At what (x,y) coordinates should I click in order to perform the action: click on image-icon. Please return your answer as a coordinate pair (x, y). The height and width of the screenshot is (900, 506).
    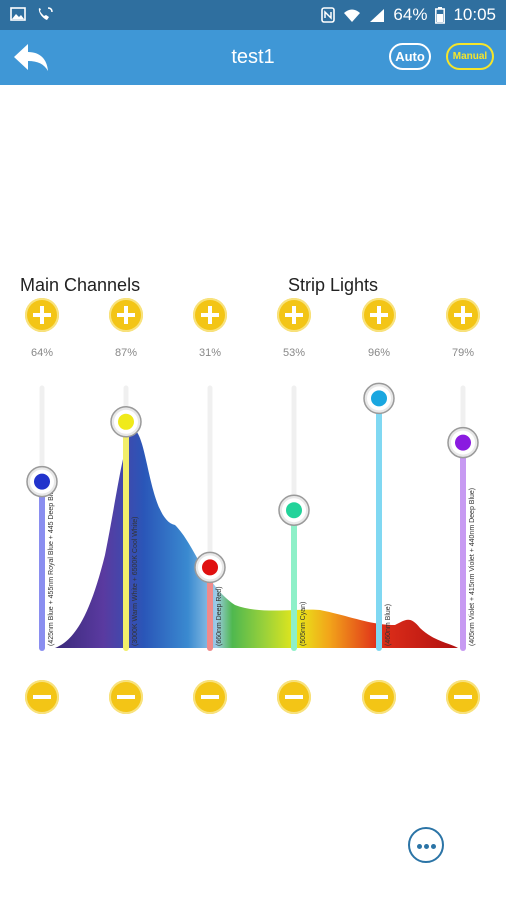
    Looking at the image, I should click on (18, 14).